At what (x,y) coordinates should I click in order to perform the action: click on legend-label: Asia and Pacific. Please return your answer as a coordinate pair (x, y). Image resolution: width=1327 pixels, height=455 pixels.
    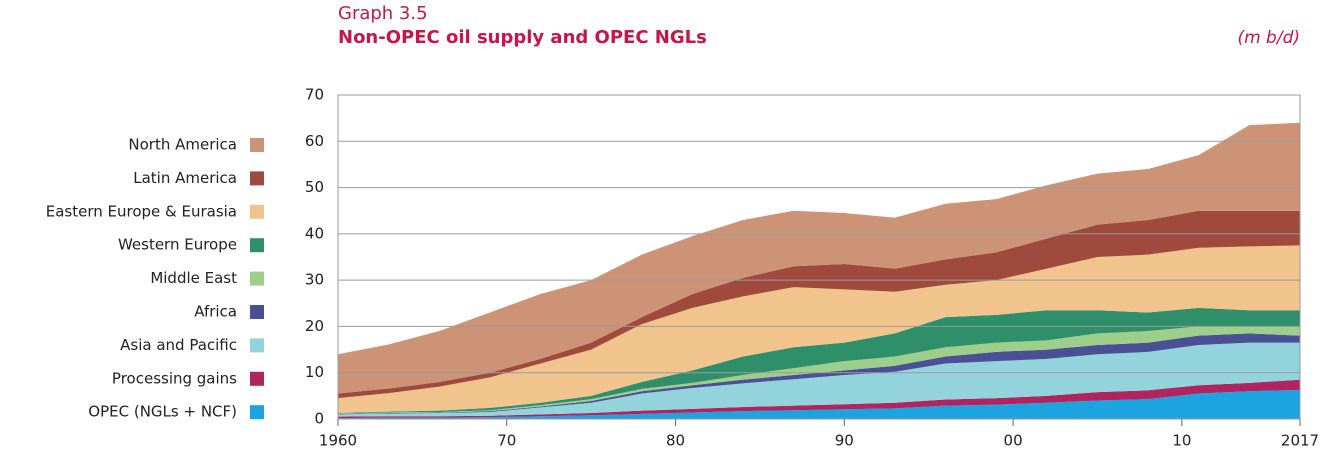
    Looking at the image, I should click on (178, 345).